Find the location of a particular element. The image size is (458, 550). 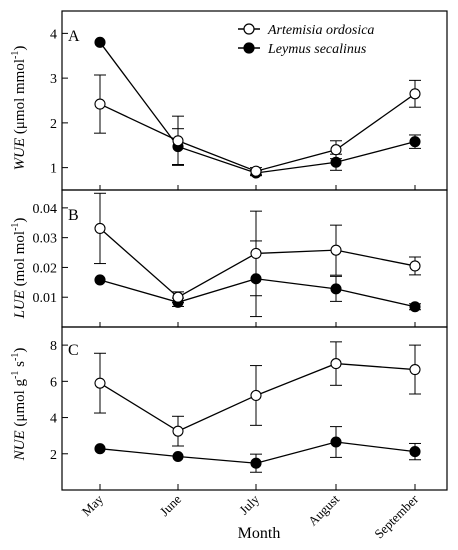

legend-marker-artemisia is located at coordinates (249, 29).